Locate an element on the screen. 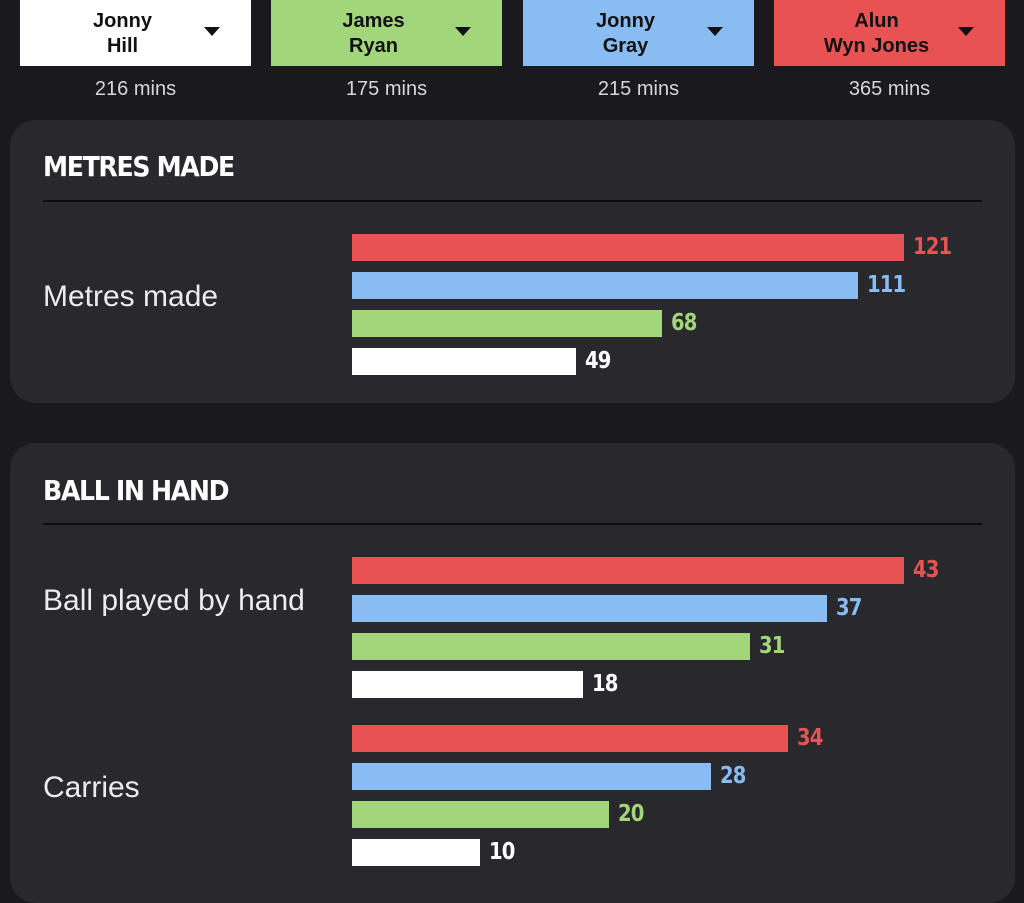 The image size is (1024, 903). player-last-name: Hill is located at coordinates (122, 46).